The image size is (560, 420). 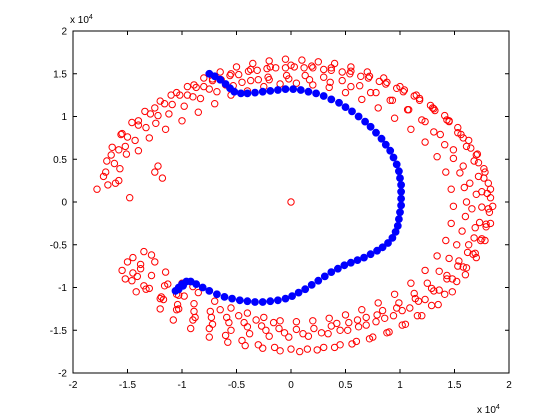 I want to click on y-tick-label: -1.5, so click(x=59, y=331).